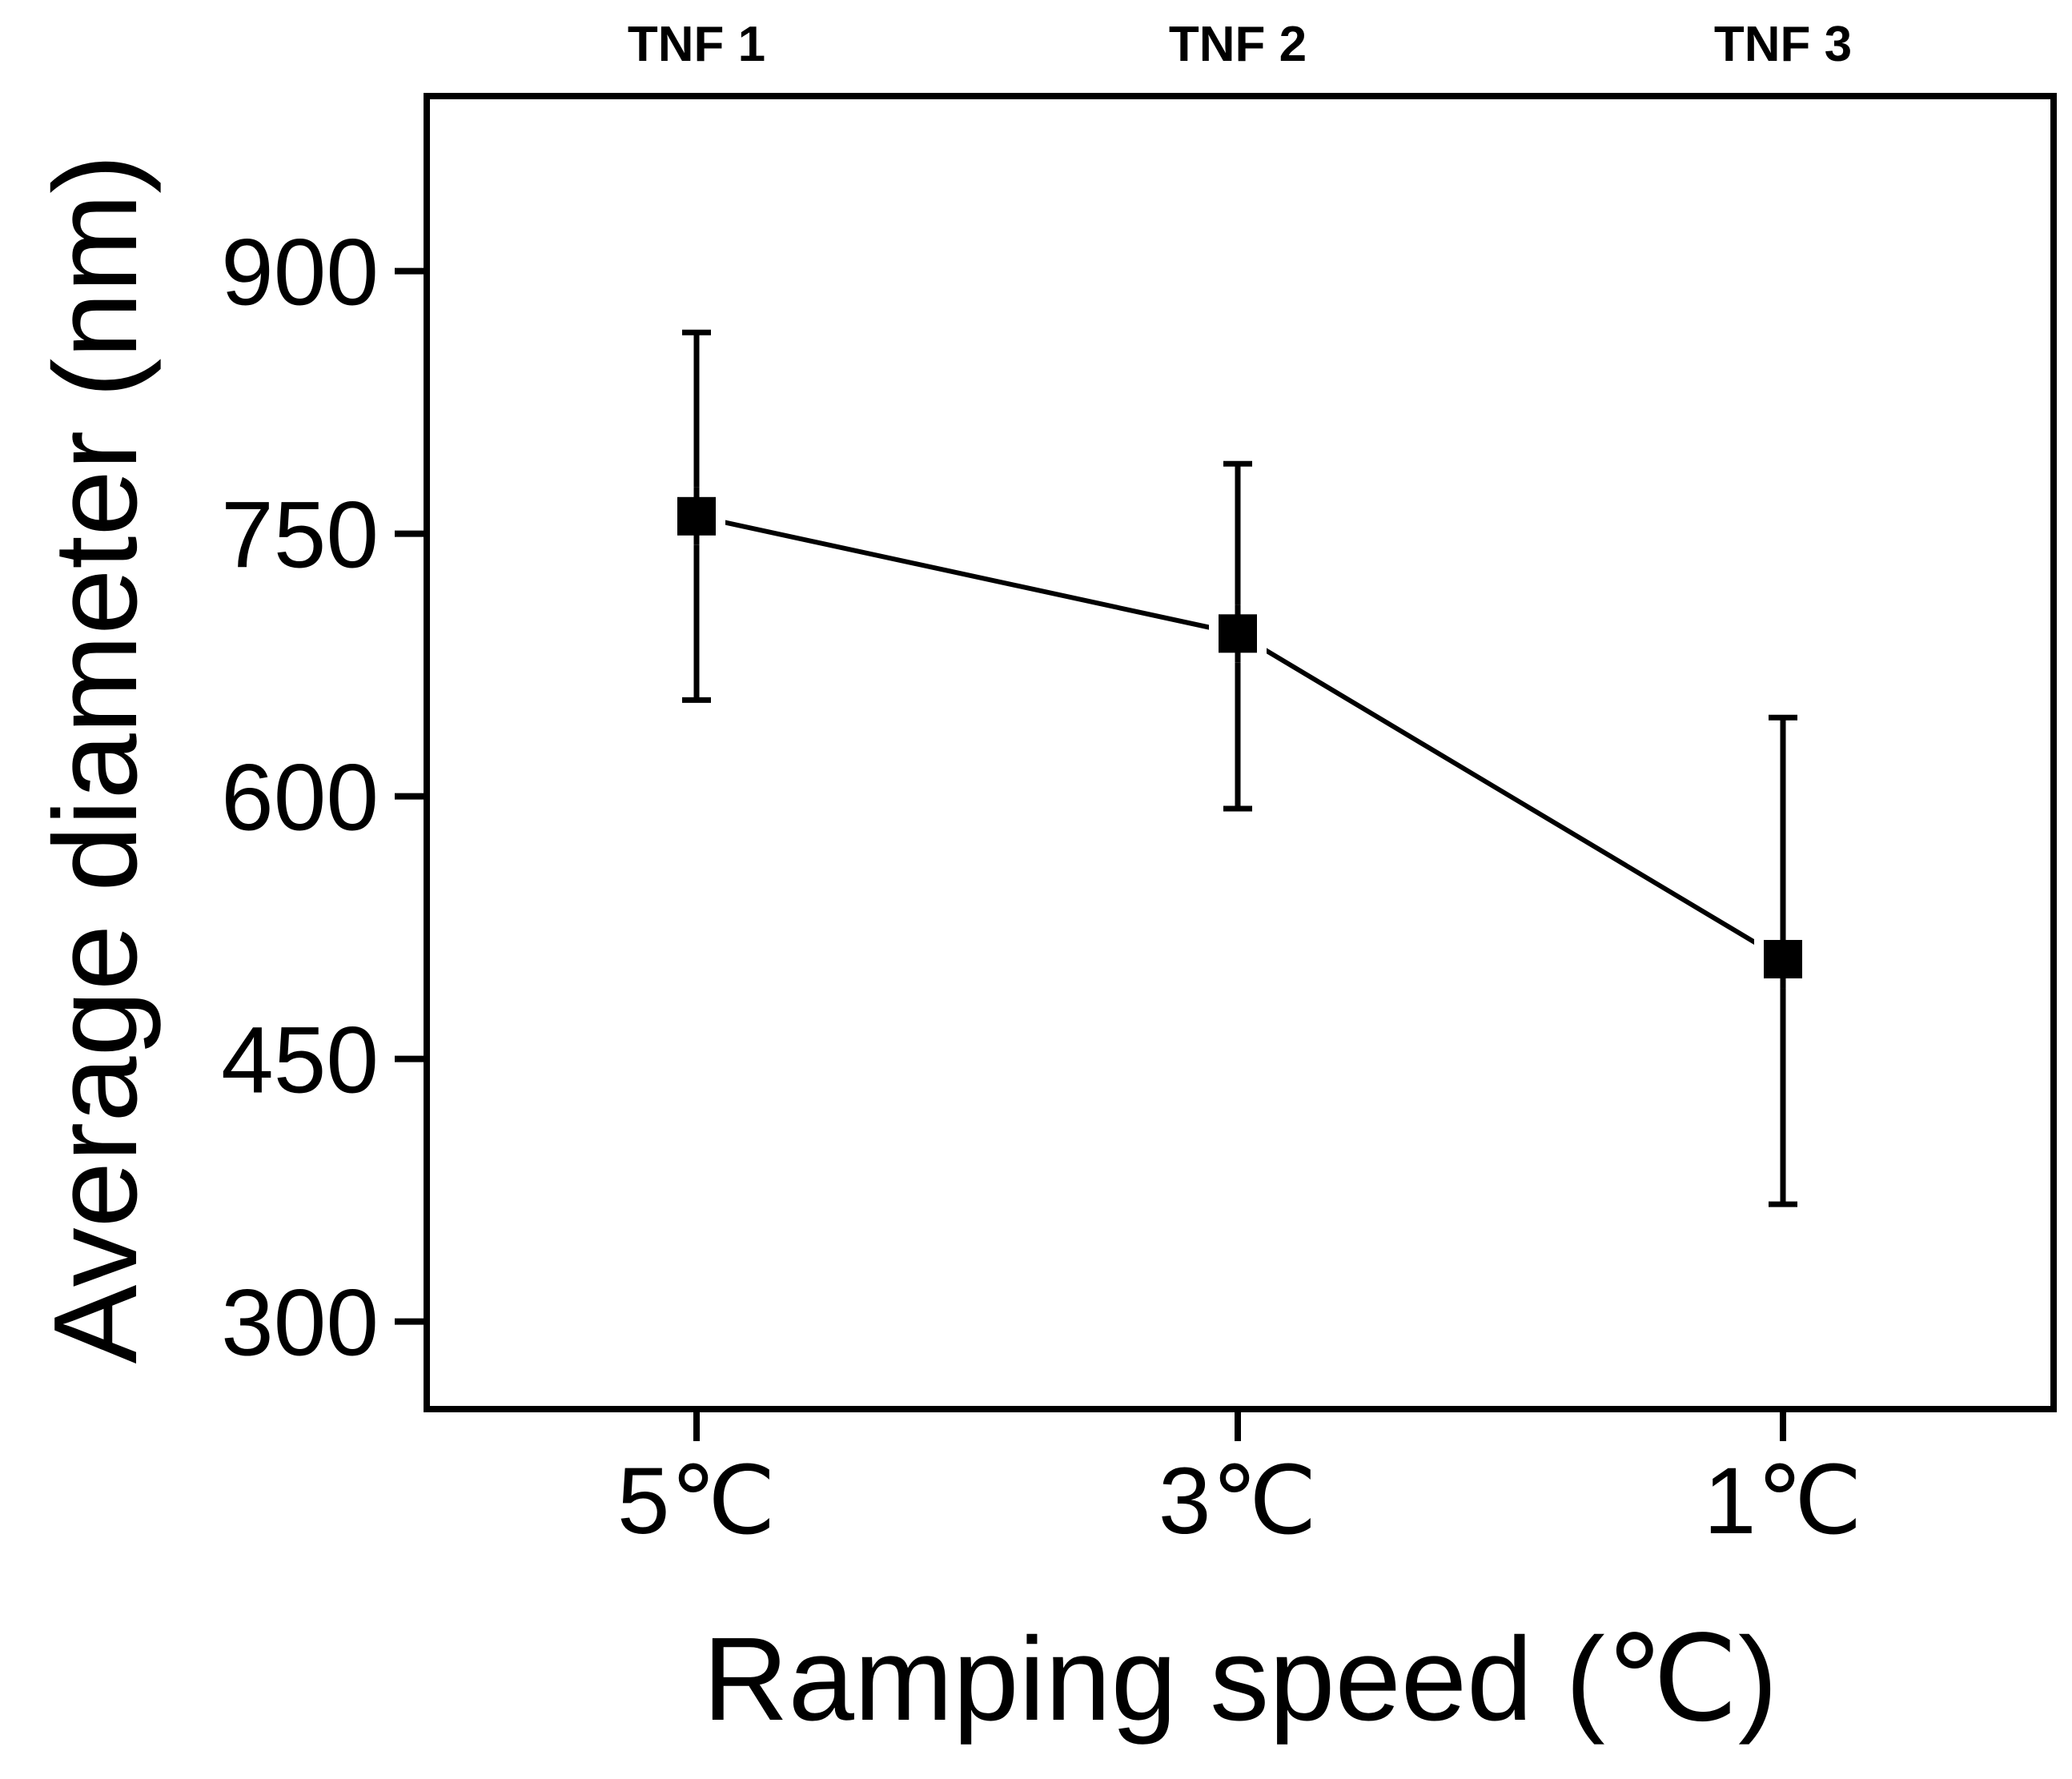 This screenshot has width=2072, height=1779. I want to click on top-sample-label: TNF 2, so click(1238, 45).